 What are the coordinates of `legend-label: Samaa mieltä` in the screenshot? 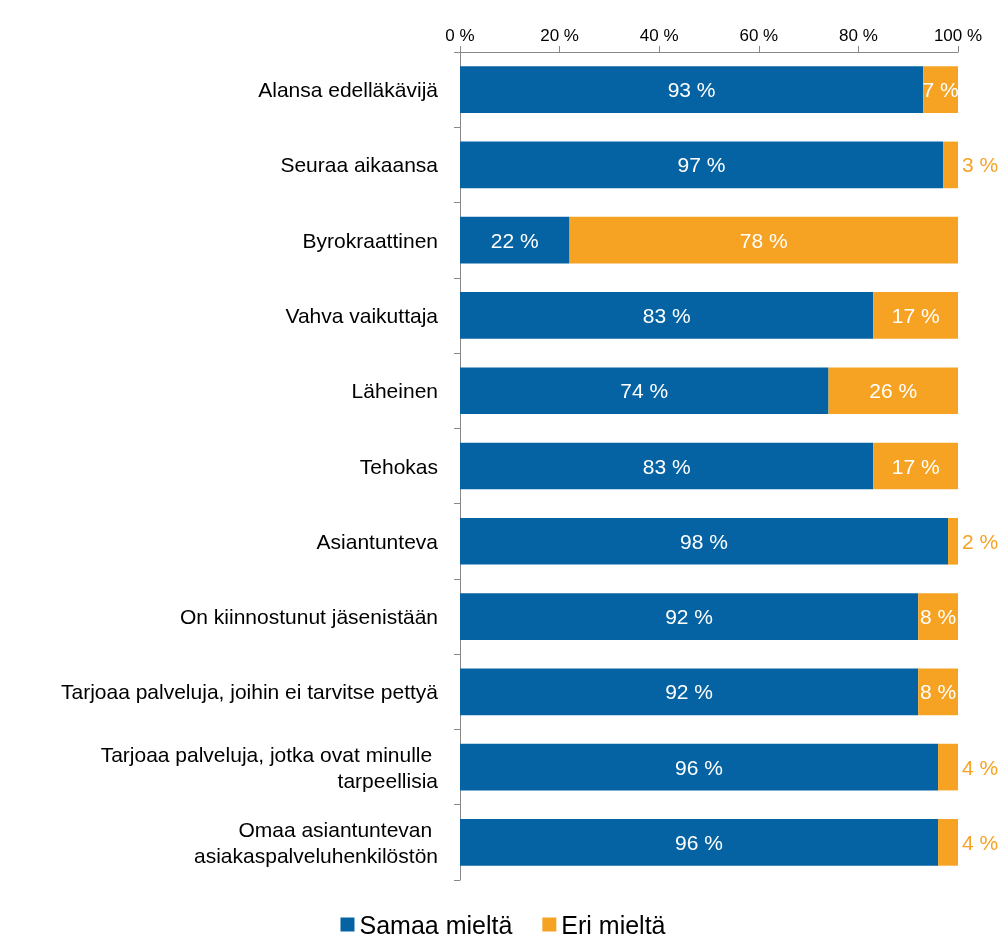 It's located at (436, 924).